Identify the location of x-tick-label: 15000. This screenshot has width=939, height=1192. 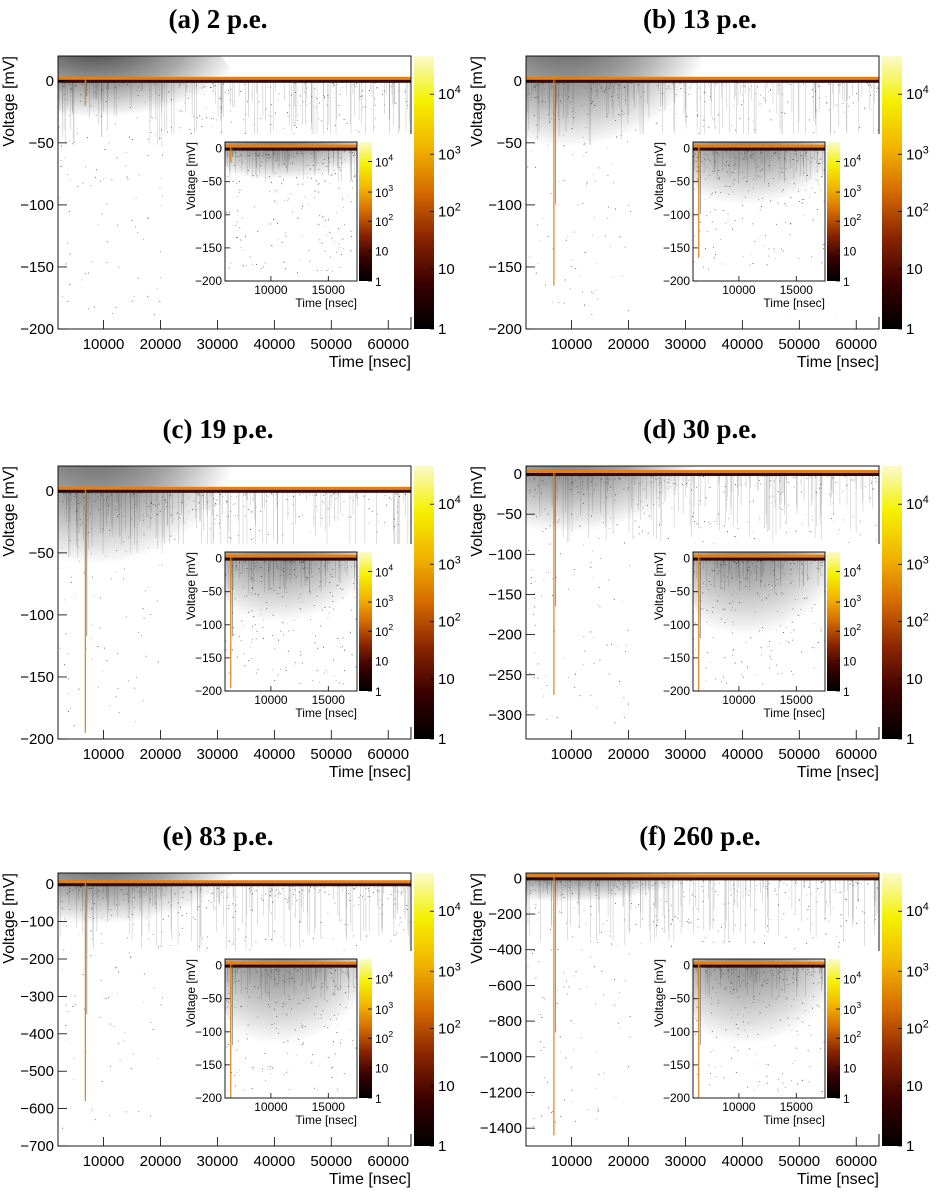
(329, 290).